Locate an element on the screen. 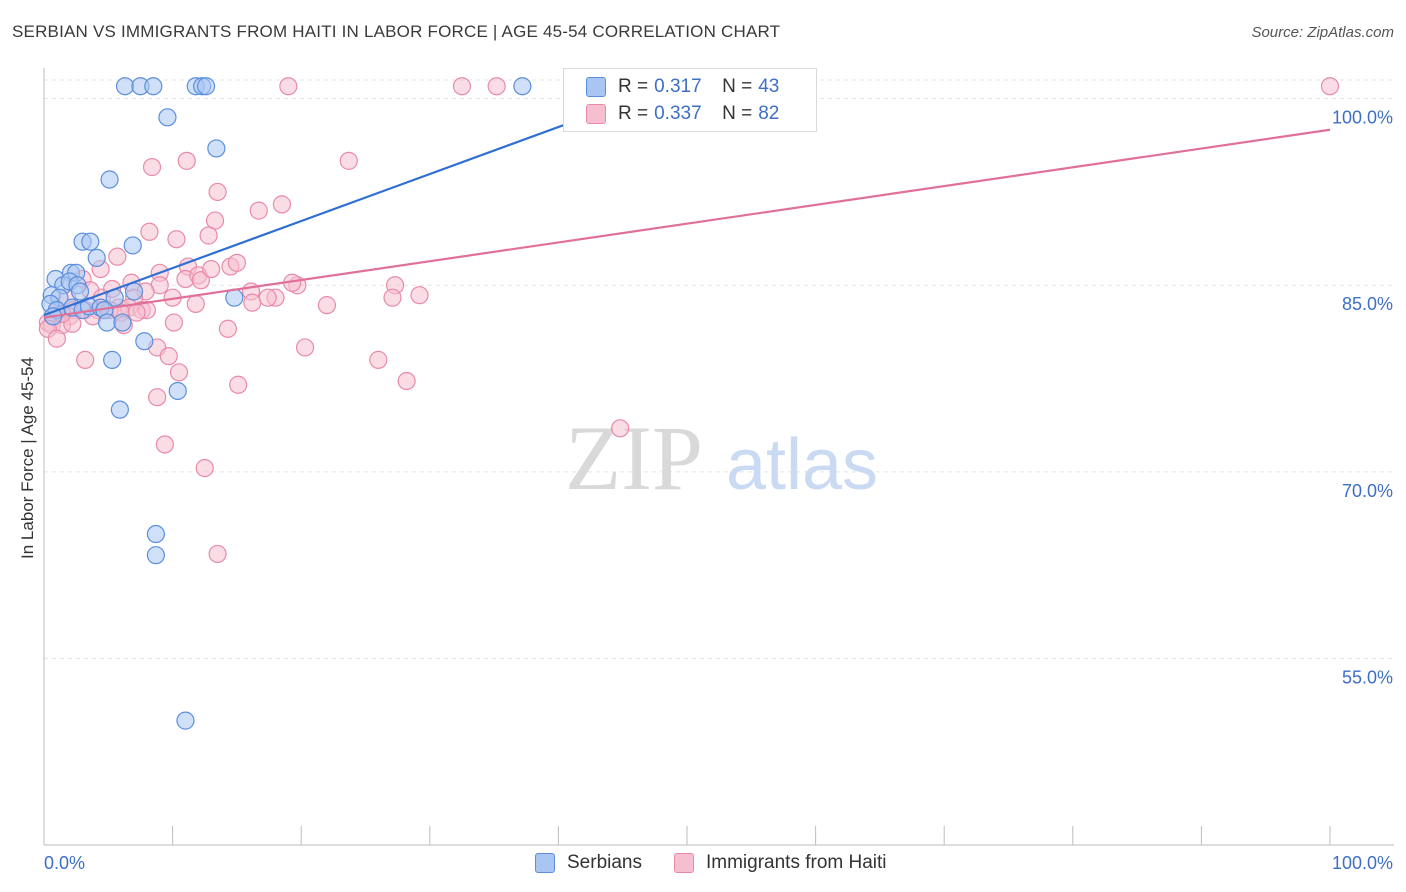 This screenshot has height=892, width=1406. n-value: 43 is located at coordinates (769, 86).